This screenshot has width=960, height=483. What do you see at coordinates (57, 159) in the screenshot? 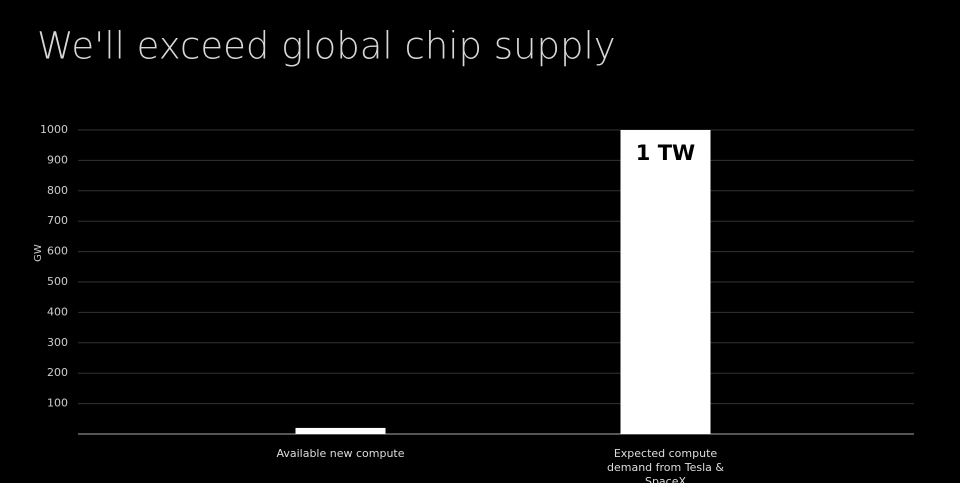
I see `y-tick-label: 900` at bounding box center [57, 159].